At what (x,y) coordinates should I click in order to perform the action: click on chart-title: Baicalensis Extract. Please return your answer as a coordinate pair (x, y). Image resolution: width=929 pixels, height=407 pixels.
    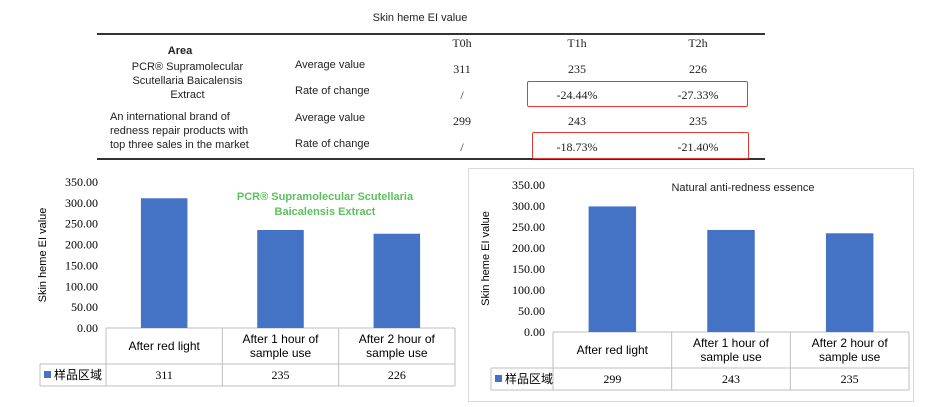
    Looking at the image, I should click on (325, 212).